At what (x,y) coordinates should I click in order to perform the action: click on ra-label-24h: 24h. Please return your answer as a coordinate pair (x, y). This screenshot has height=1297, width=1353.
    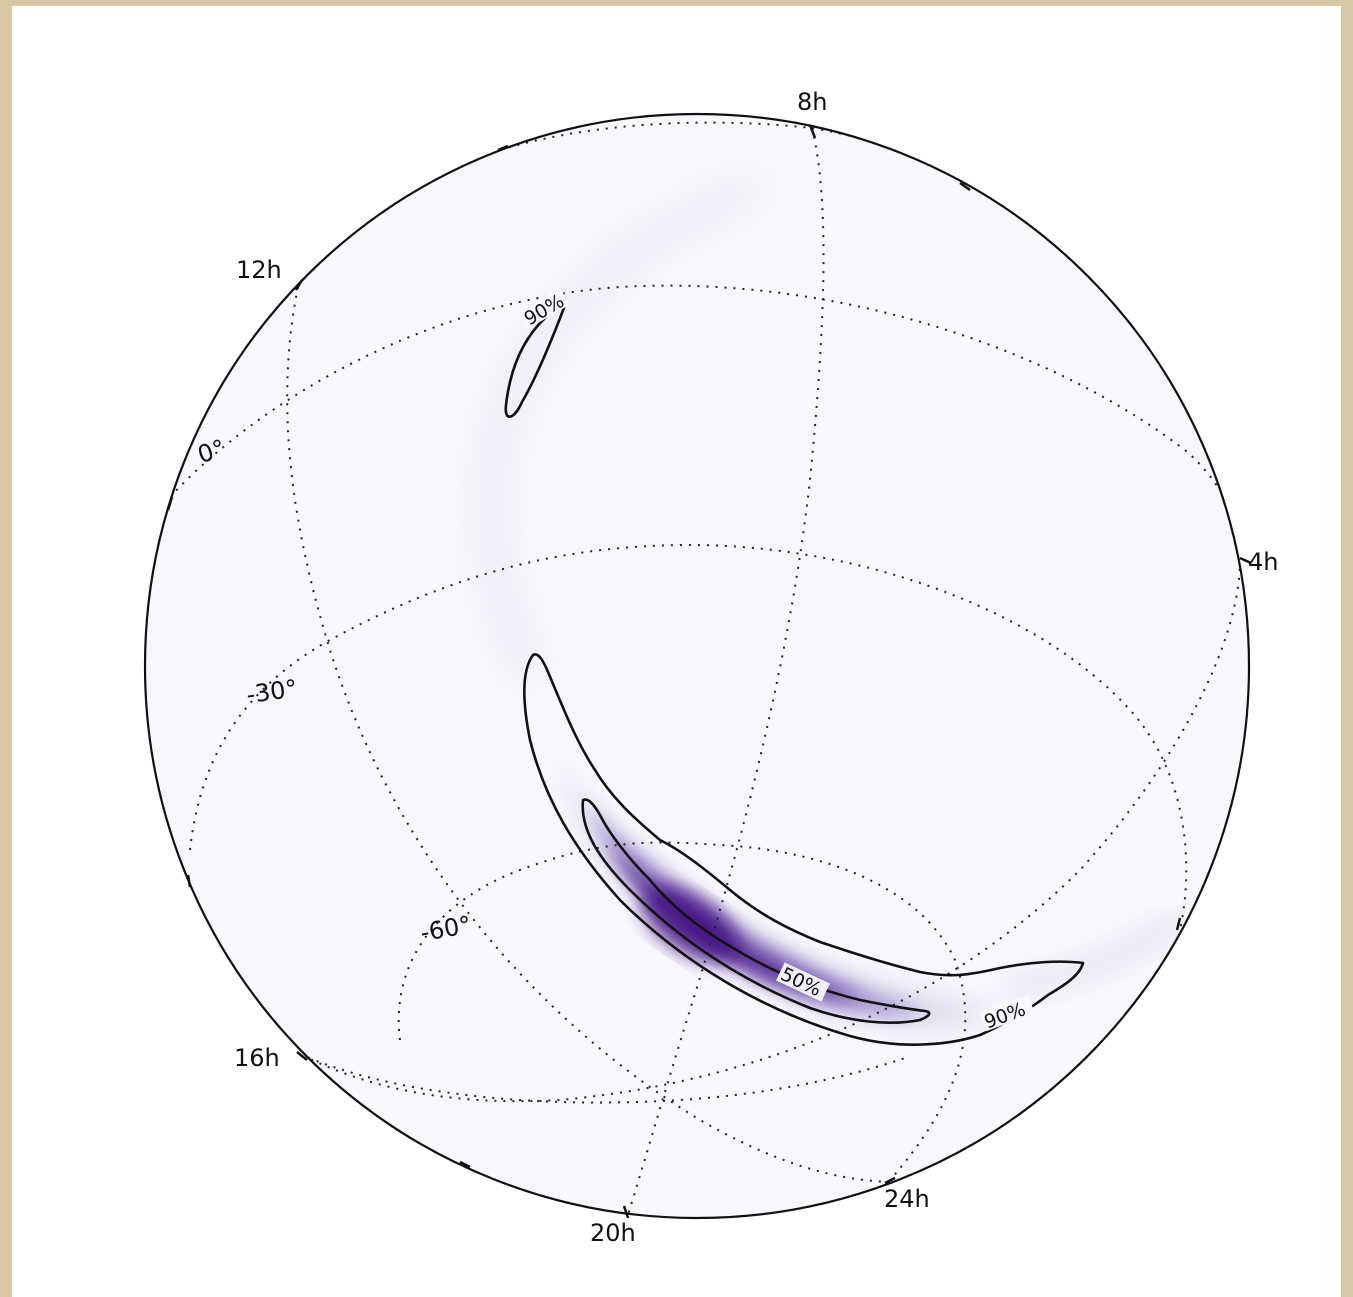
    Looking at the image, I should click on (907, 1199).